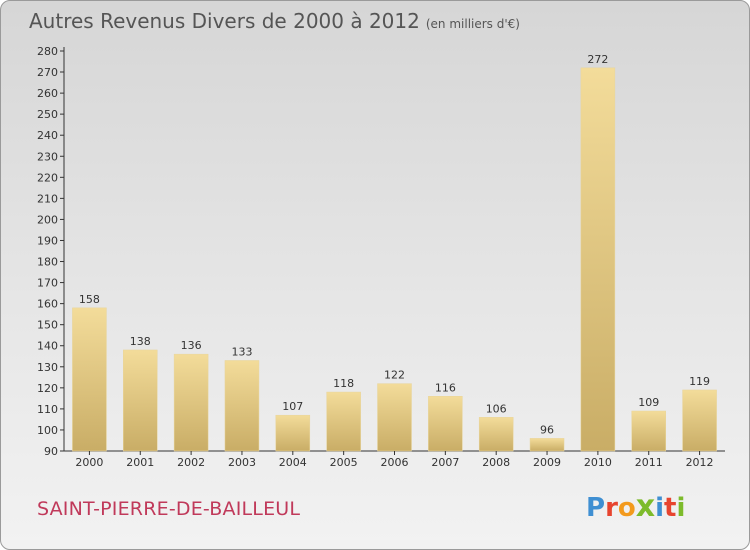 The height and width of the screenshot is (550, 750). Describe the element at coordinates (344, 462) in the screenshot. I see `x-tick-label: 2005` at that location.